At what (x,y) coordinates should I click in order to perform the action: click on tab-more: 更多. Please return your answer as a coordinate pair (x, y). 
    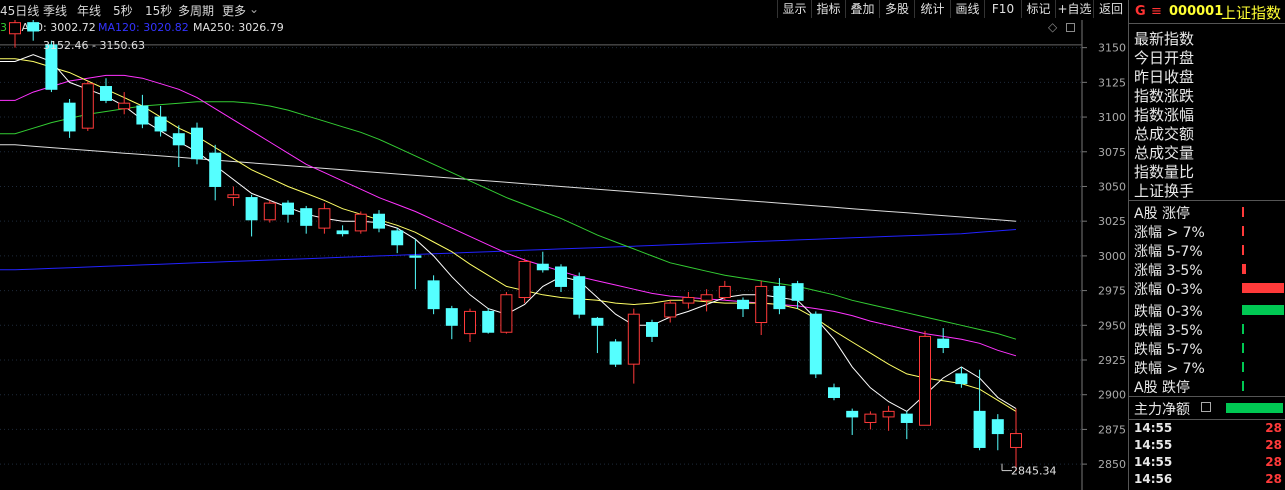
    Looking at the image, I should click on (234, 11).